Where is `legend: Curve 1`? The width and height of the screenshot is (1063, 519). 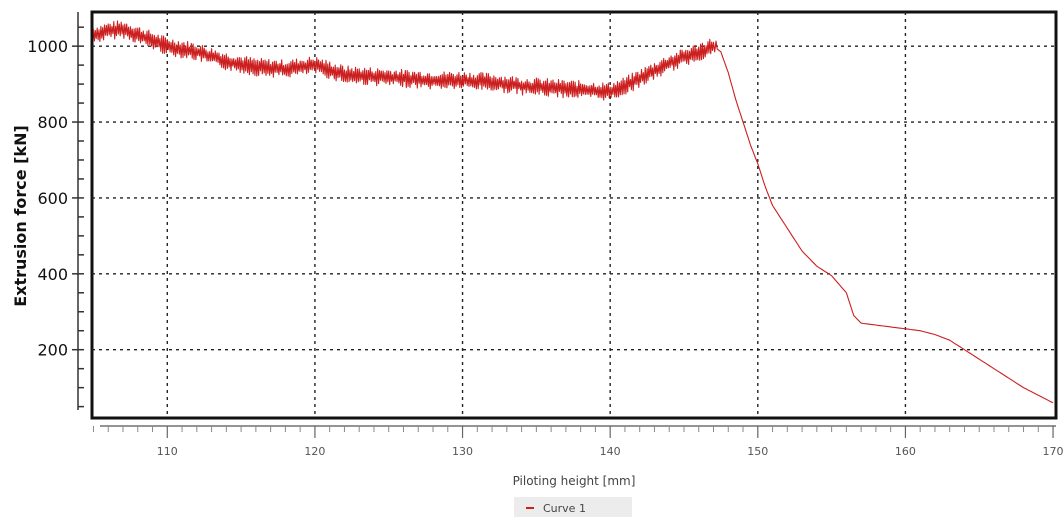 legend: Curve 1 is located at coordinates (573, 507).